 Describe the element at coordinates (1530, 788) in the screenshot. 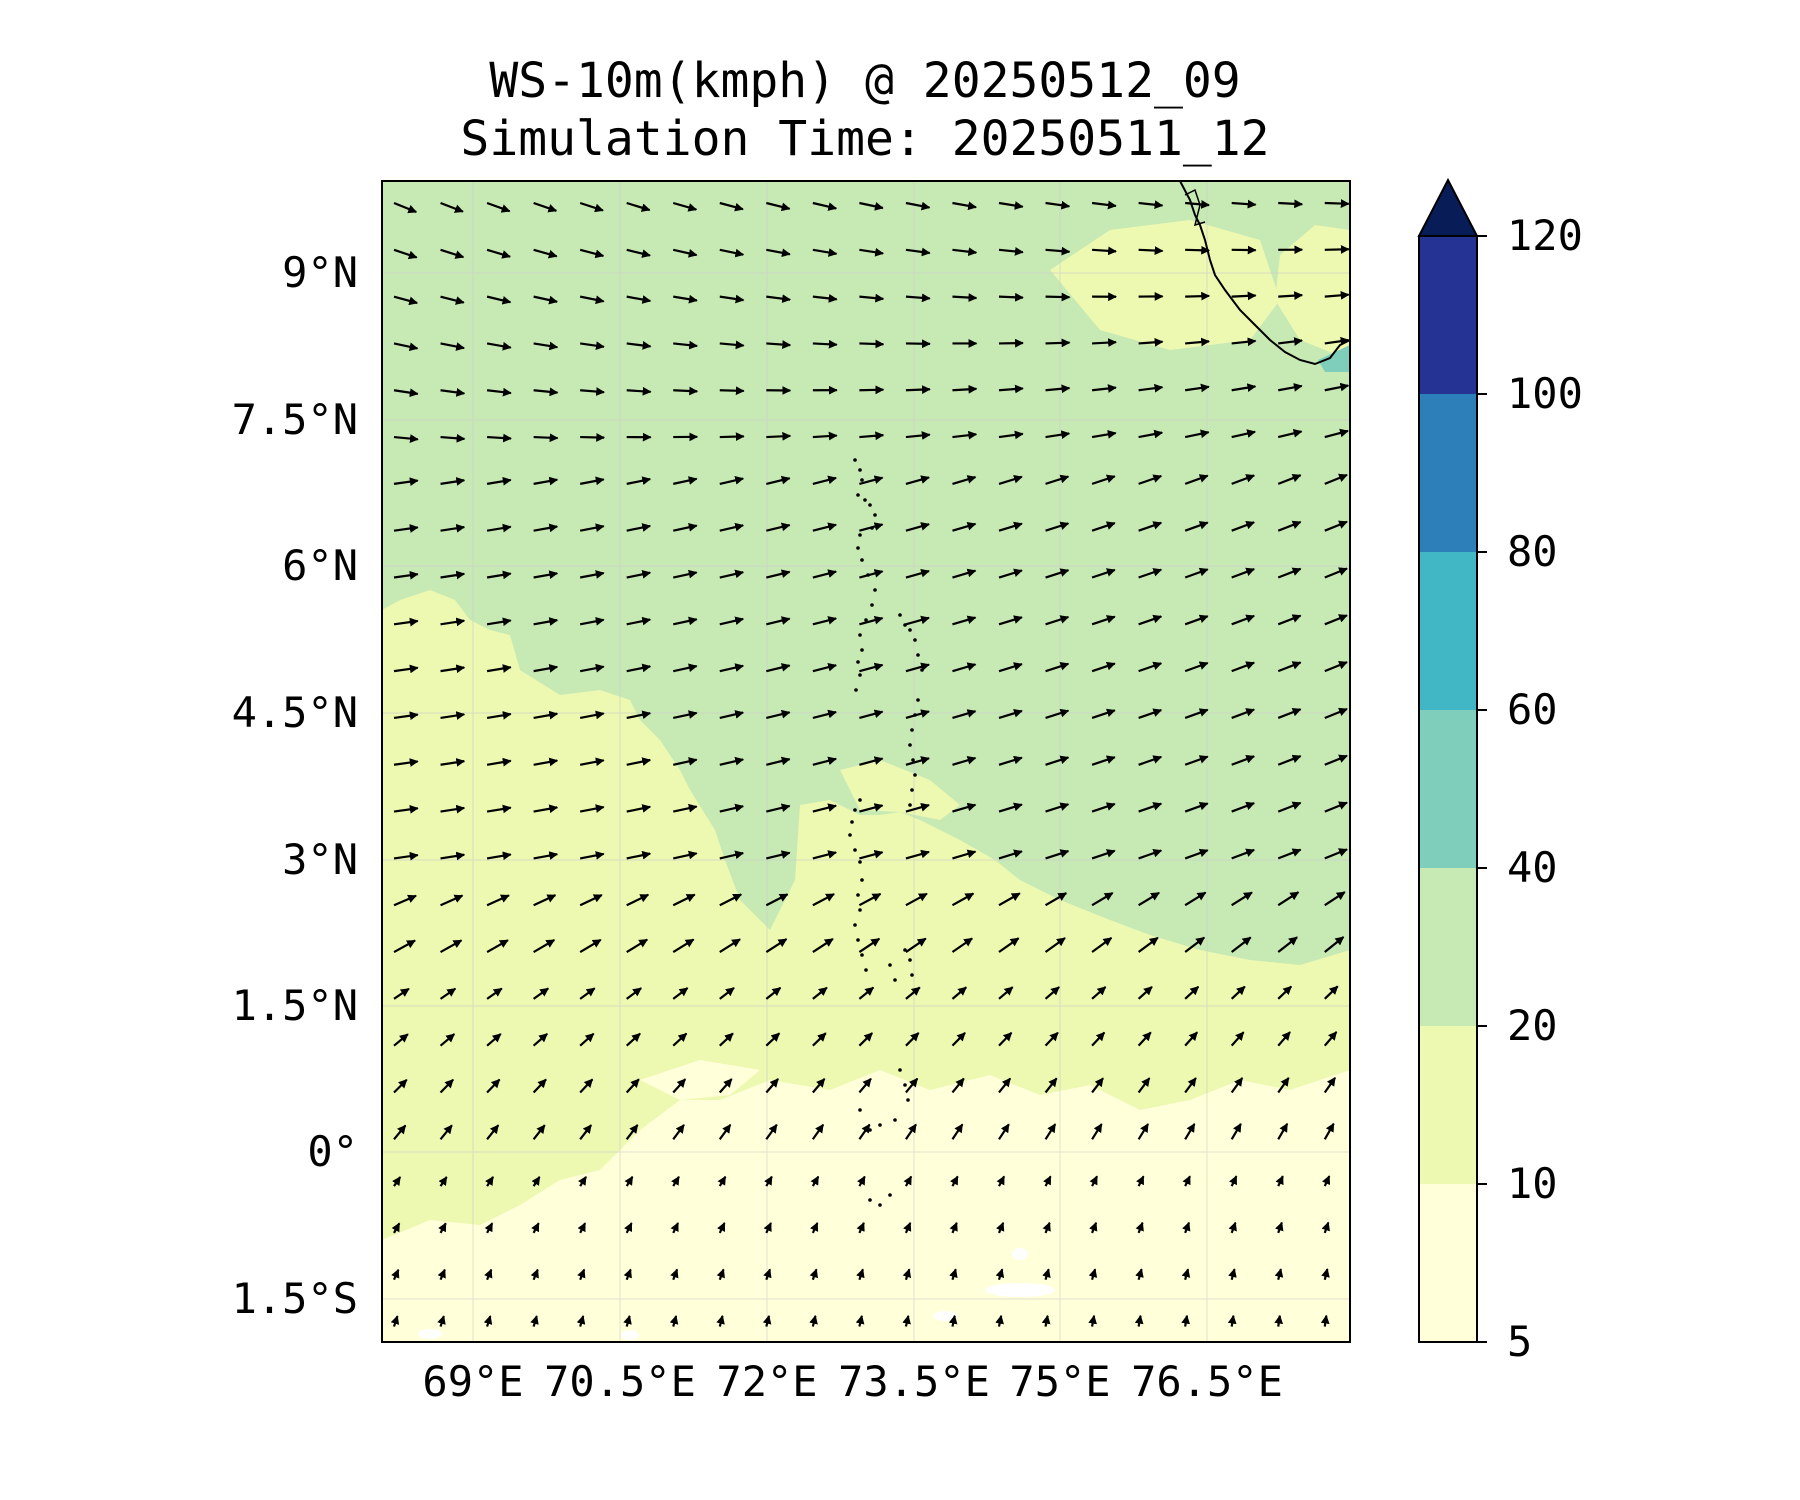

I see `colorbar-labels: 5 10 20 40 60 80 100 120` at that location.